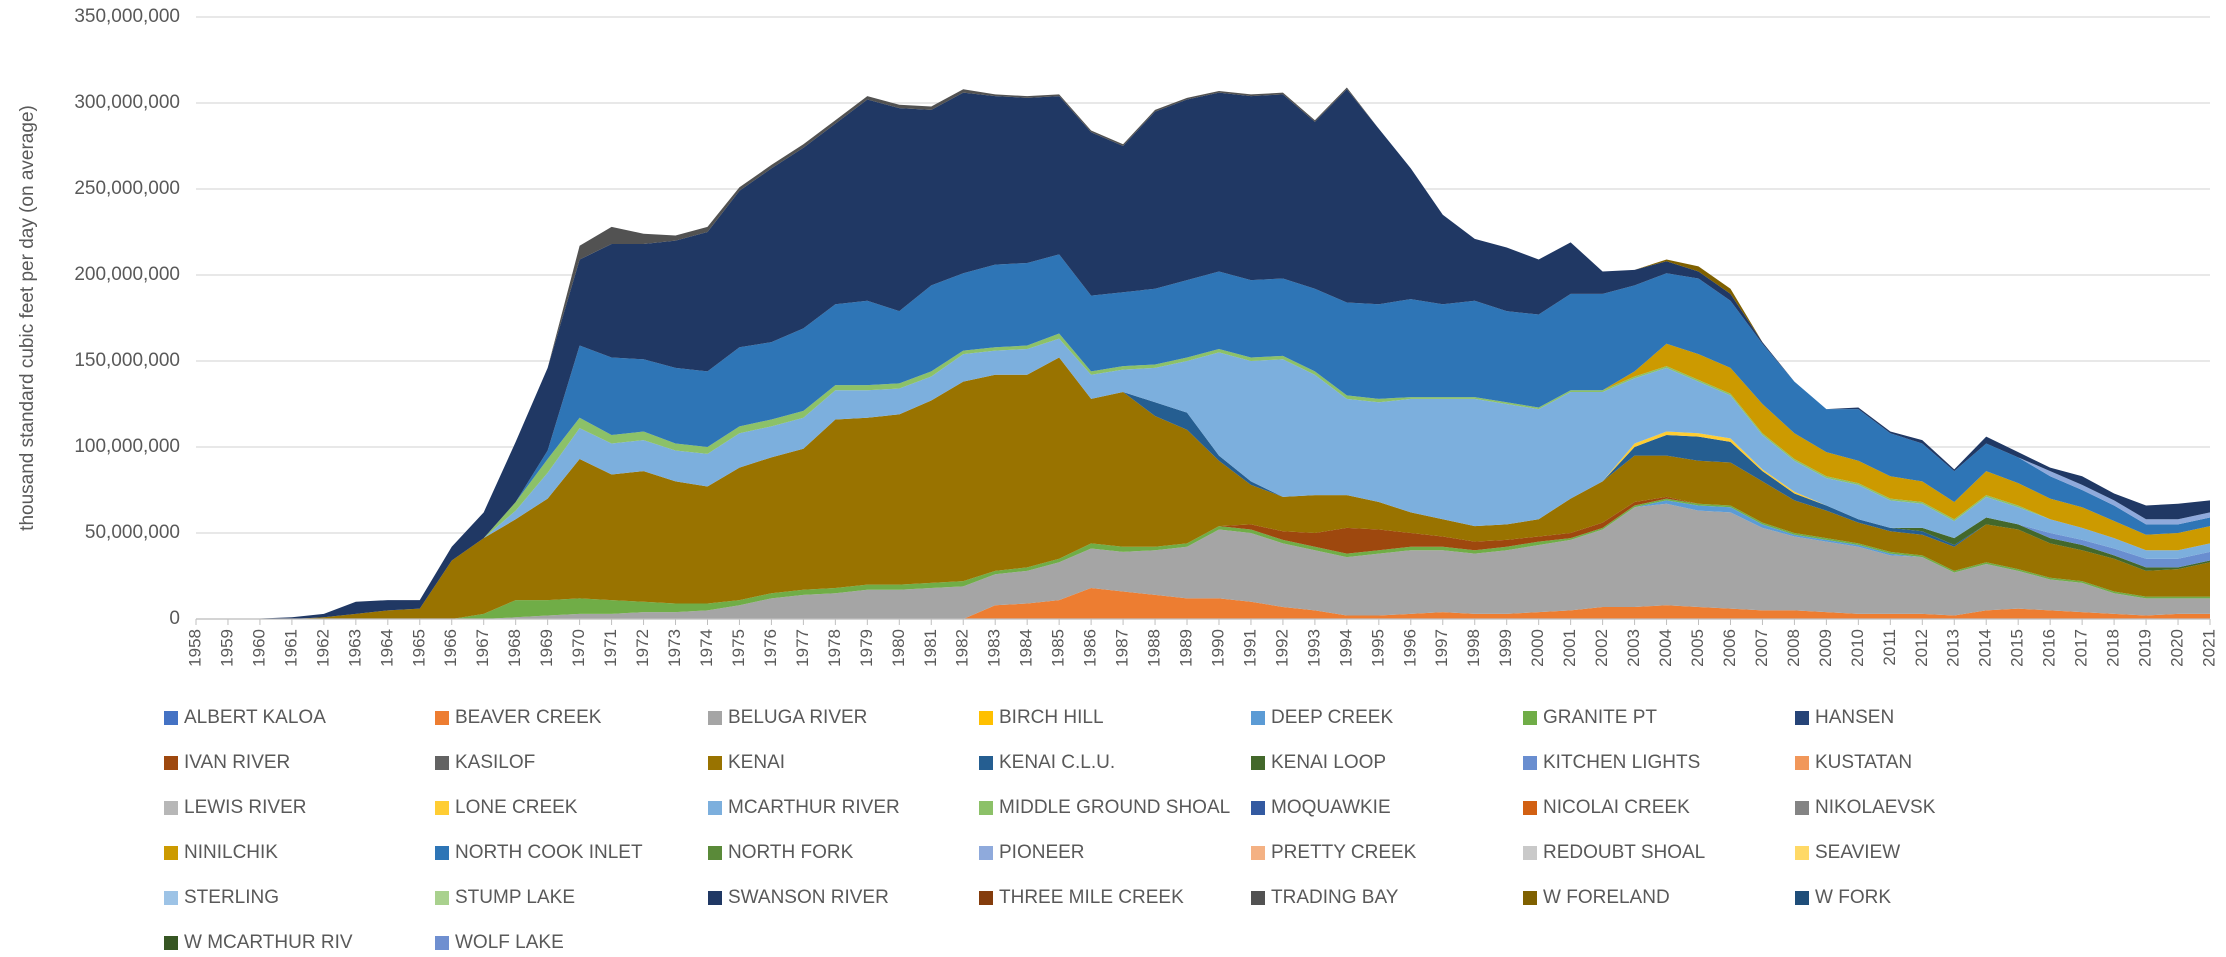  What do you see at coordinates (231, 852) in the screenshot?
I see `legend-label: NINILCHIK` at bounding box center [231, 852].